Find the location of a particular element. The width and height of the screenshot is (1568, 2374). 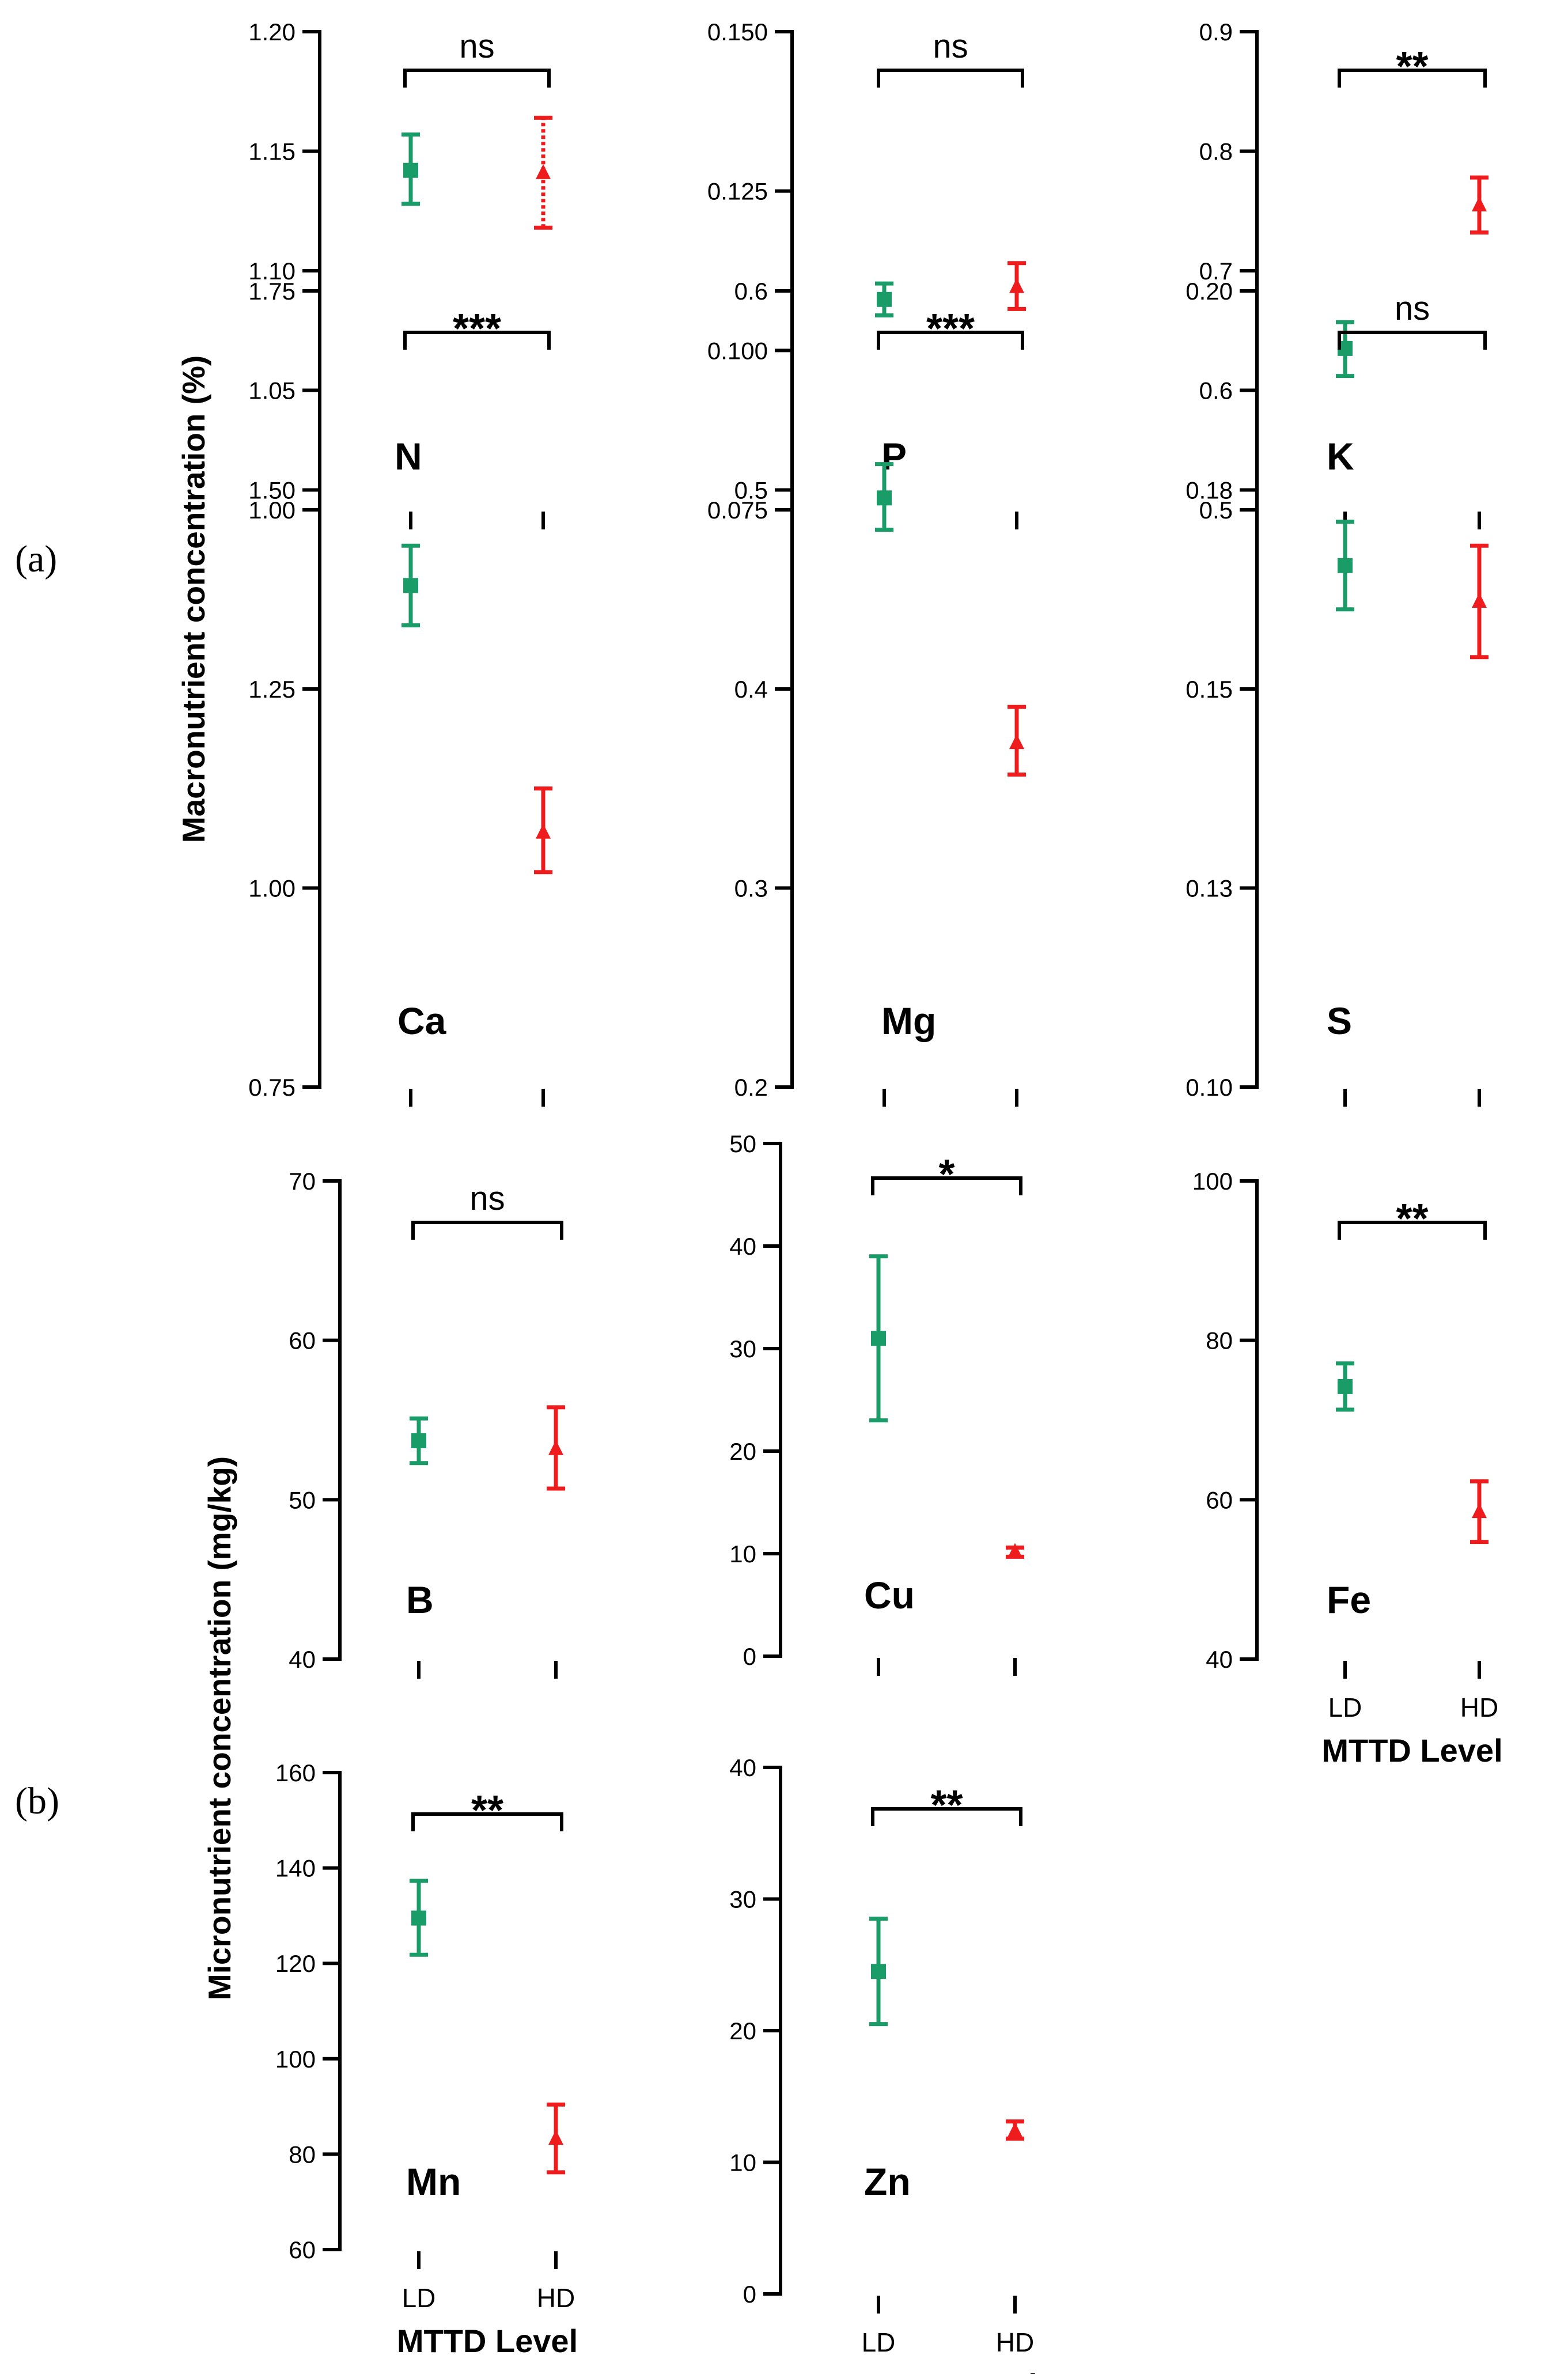

element-label: Mg is located at coordinates (908, 1021).